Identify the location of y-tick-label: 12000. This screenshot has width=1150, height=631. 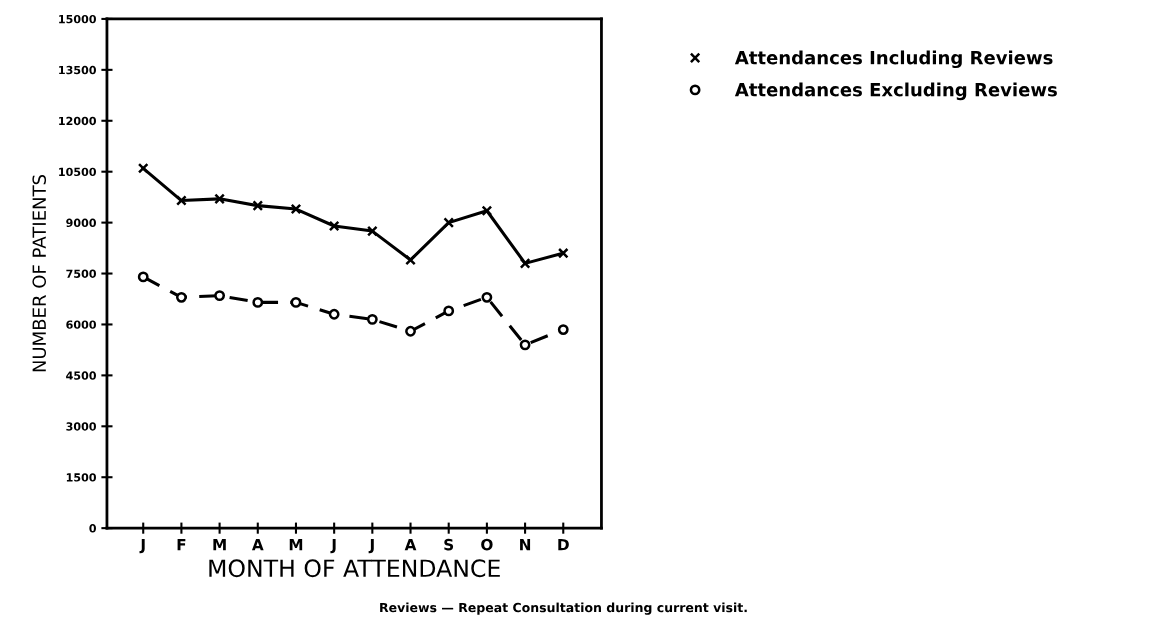
(77, 121).